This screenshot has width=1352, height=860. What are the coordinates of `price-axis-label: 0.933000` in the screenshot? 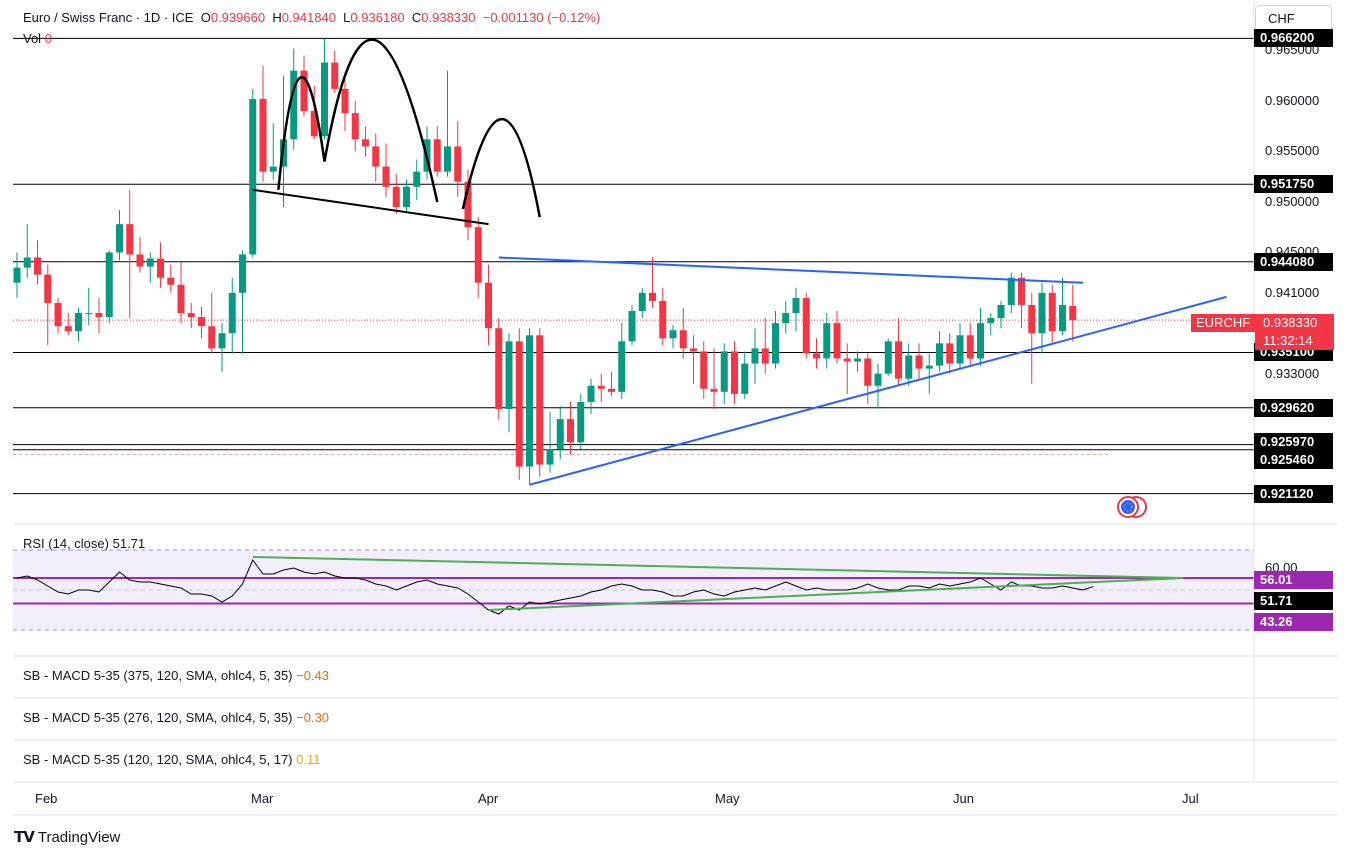 It's located at (1292, 373).